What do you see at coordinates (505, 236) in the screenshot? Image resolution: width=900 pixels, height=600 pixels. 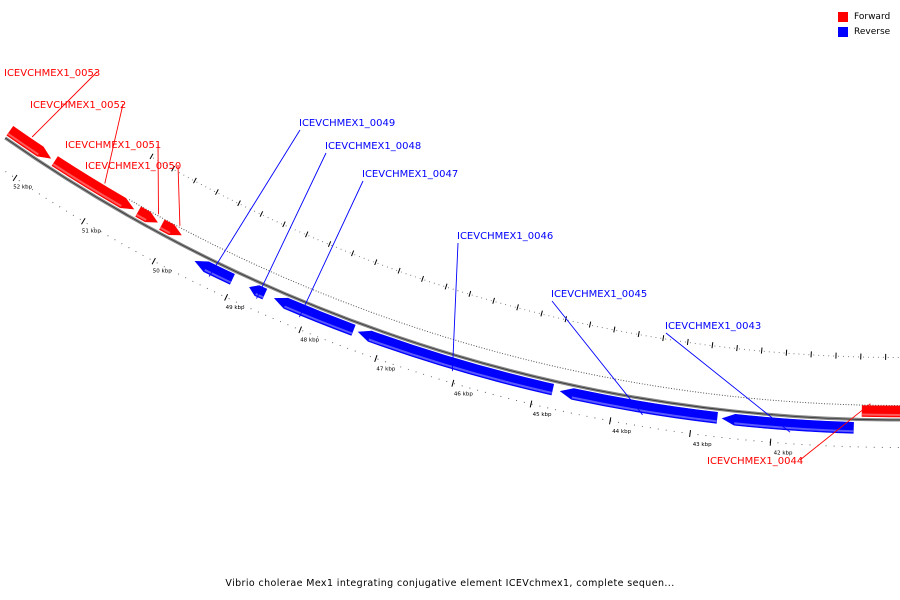 I see `gene-label: ICEVCHMEX1_0046` at bounding box center [505, 236].